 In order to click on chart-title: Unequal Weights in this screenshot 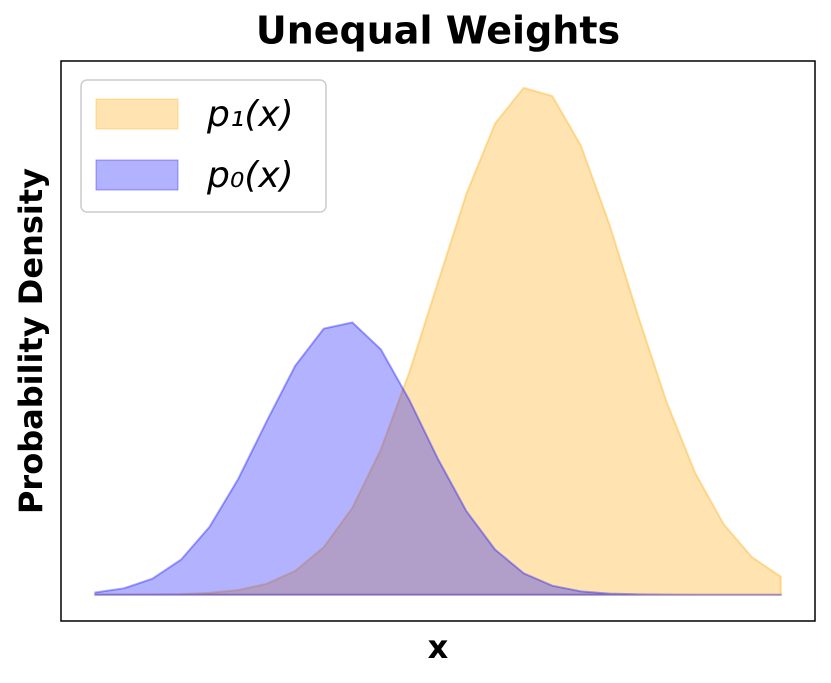, I will do `click(438, 31)`.